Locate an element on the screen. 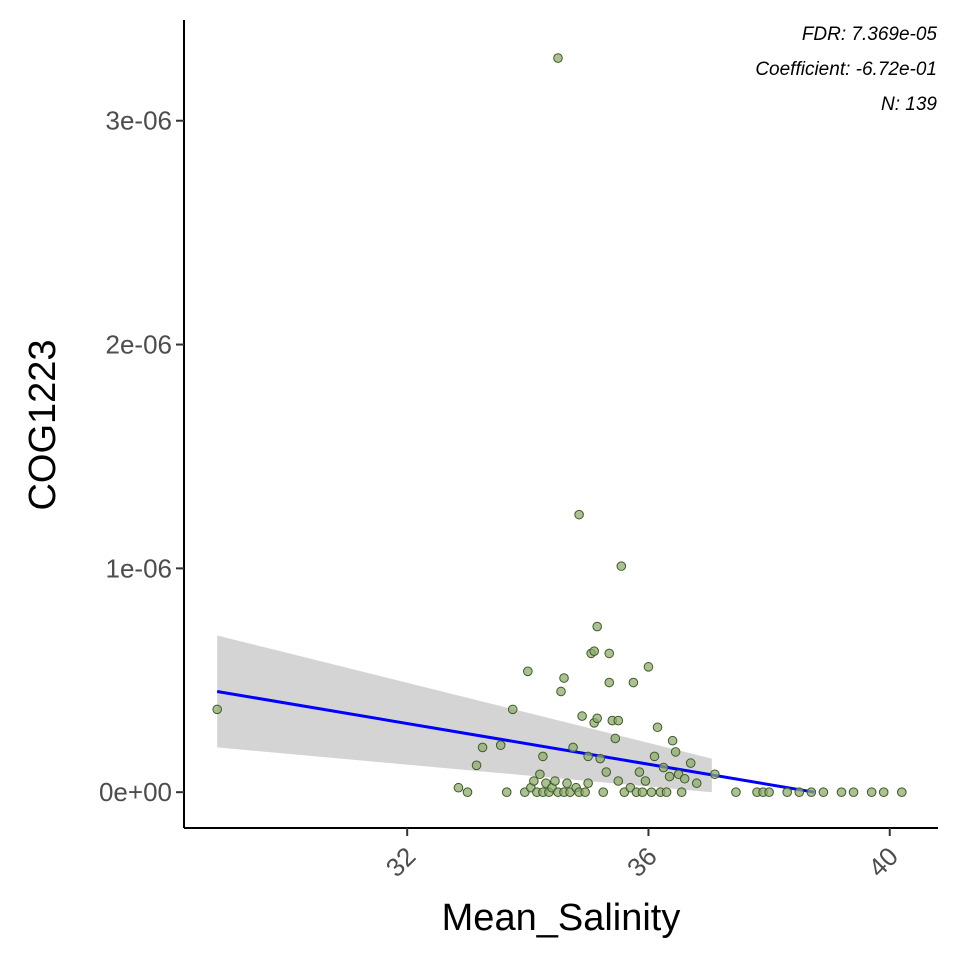 Image resolution: width=960 pixels, height=960 pixels. n-annotation: N: 139 is located at coordinates (909, 104).